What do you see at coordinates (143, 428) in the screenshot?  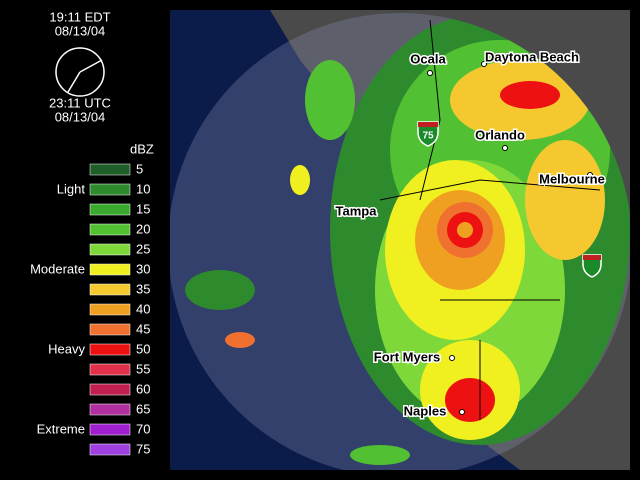 I see `legend-value: 70` at bounding box center [143, 428].